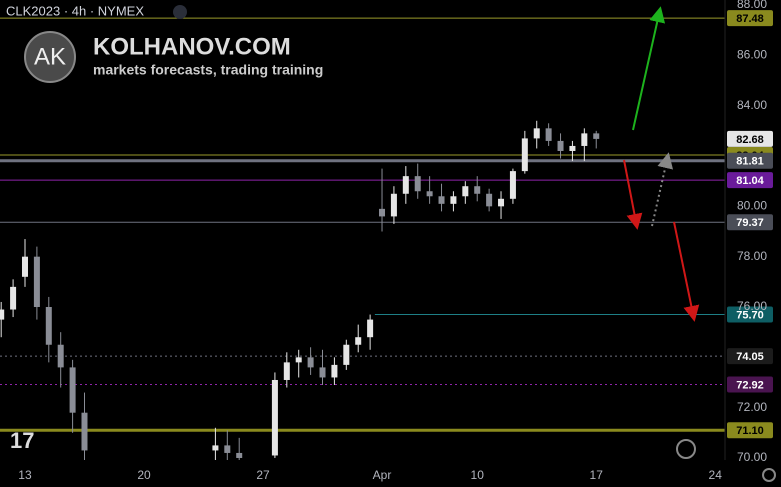 This screenshot has height=487, width=781. Describe the element at coordinates (180, 12) in the screenshot. I see `icon` at that location.